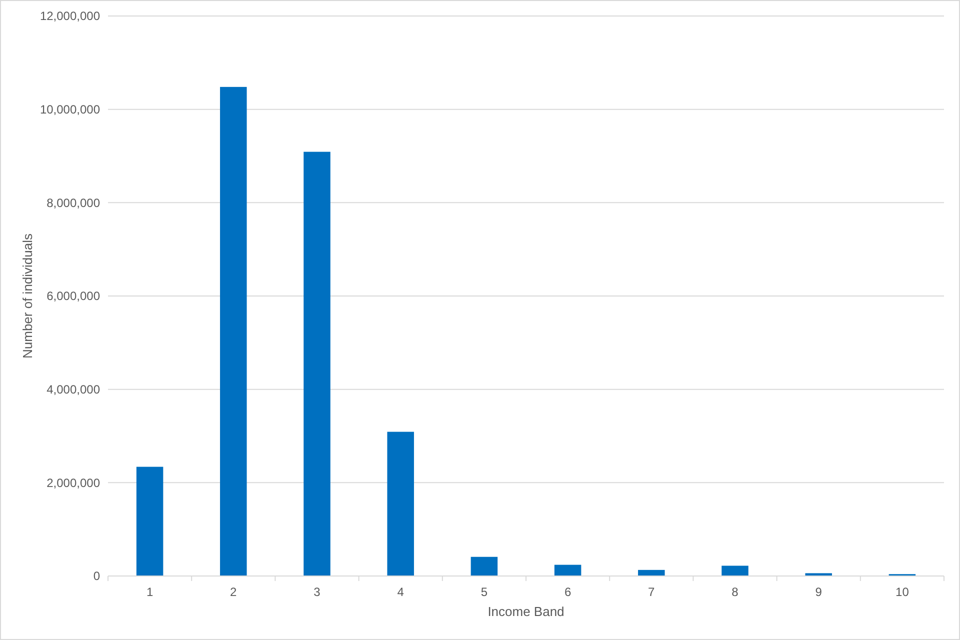  Describe the element at coordinates (484, 592) in the screenshot. I see `x-tick-label: 5` at that location.